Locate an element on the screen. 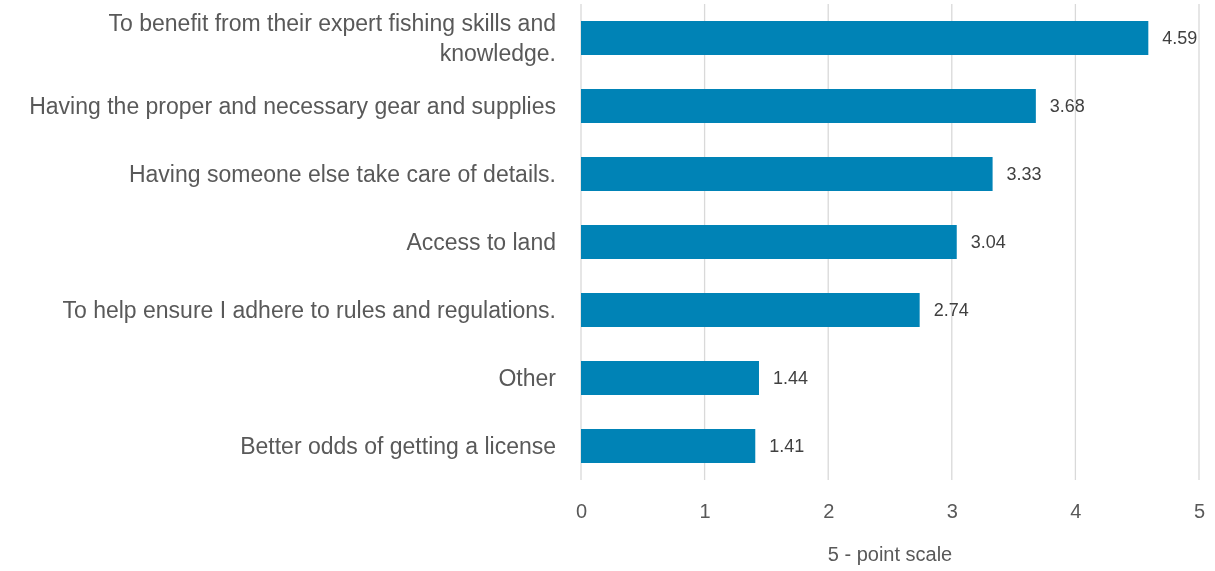  x-tick-label: 3 is located at coordinates (952, 511).